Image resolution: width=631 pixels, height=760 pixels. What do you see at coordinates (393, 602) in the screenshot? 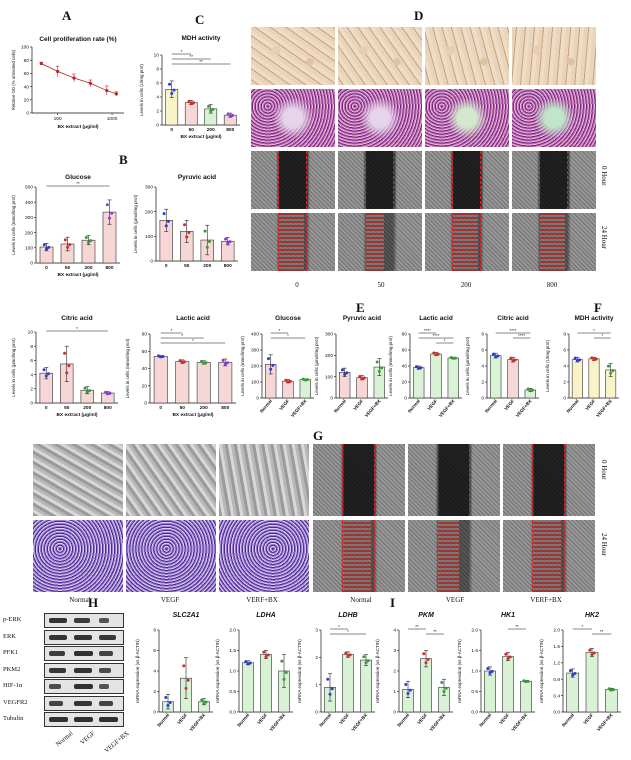
I see `panel-letter-i: I` at bounding box center [393, 602].